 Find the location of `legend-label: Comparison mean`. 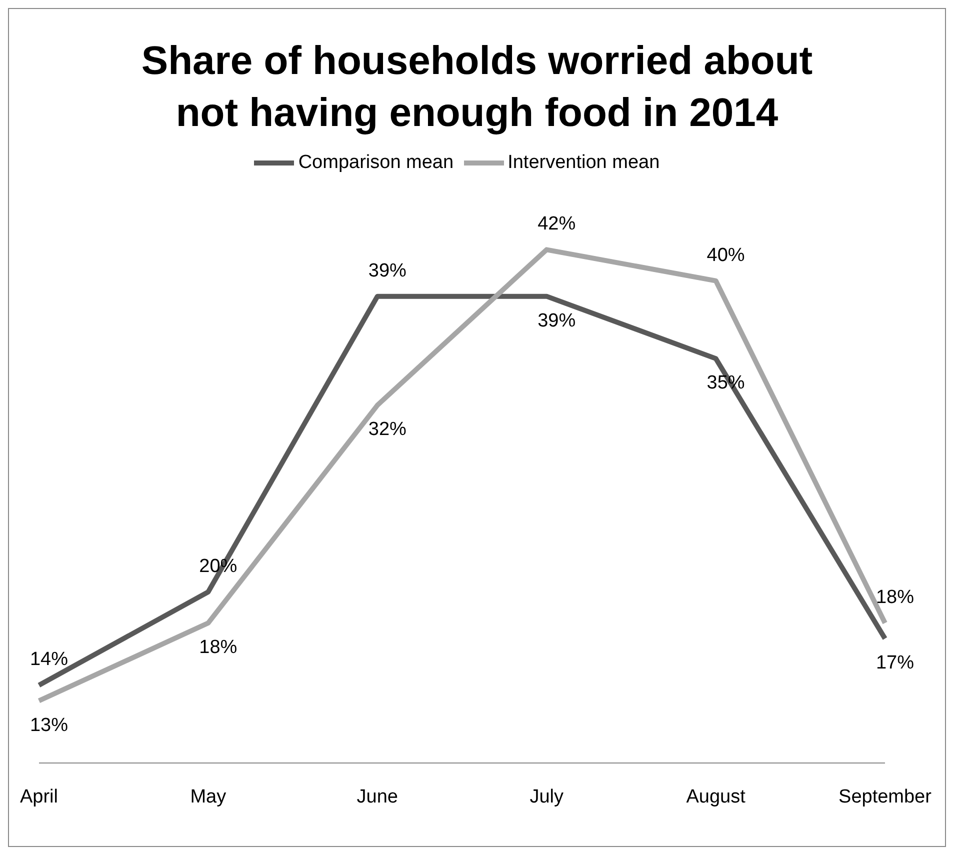

legend-label: Comparison mean is located at coordinates (376, 163).